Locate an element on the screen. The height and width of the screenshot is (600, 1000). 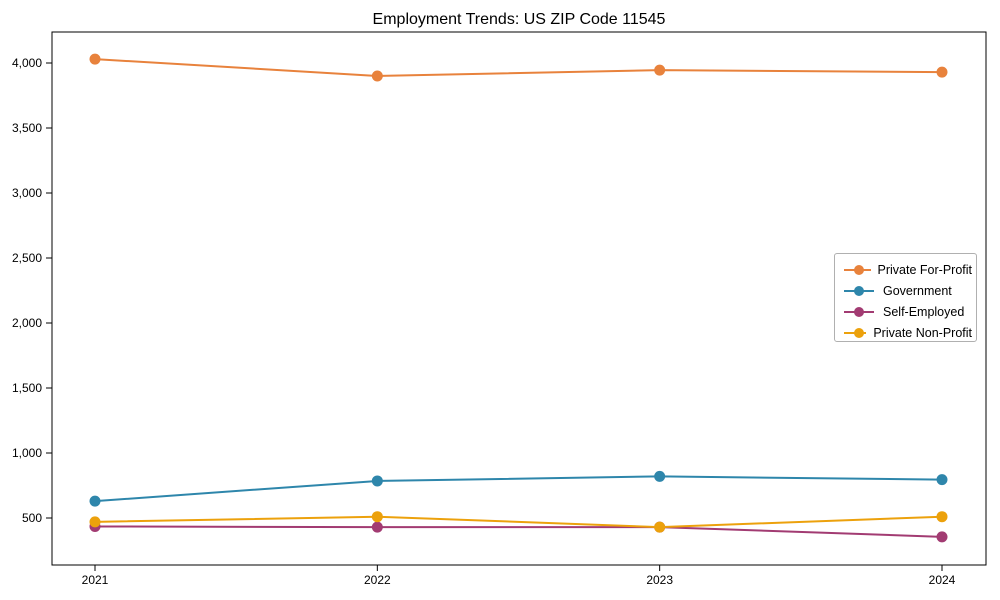
y-tick-label: 500 is located at coordinates (32, 518).